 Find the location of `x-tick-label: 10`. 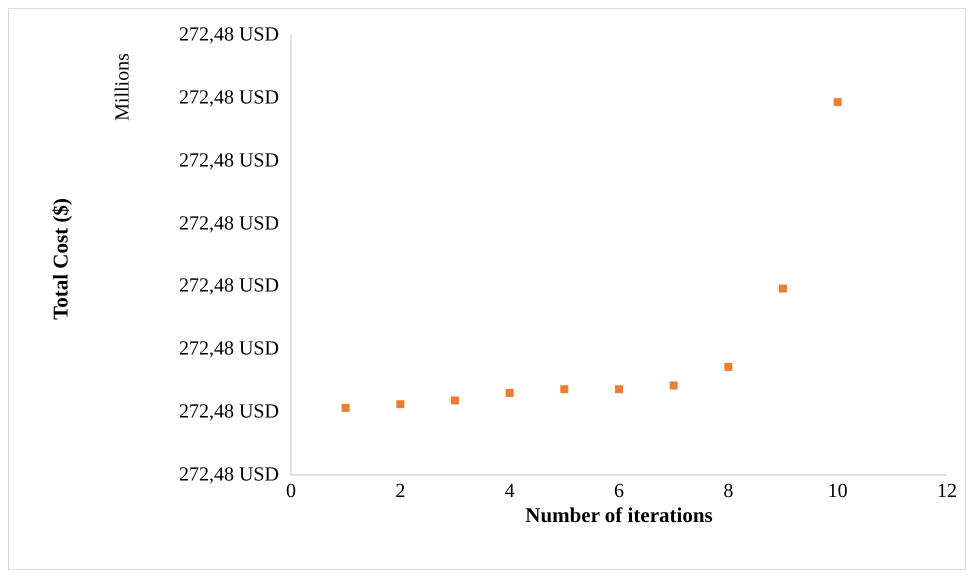

x-tick-label: 10 is located at coordinates (838, 491).